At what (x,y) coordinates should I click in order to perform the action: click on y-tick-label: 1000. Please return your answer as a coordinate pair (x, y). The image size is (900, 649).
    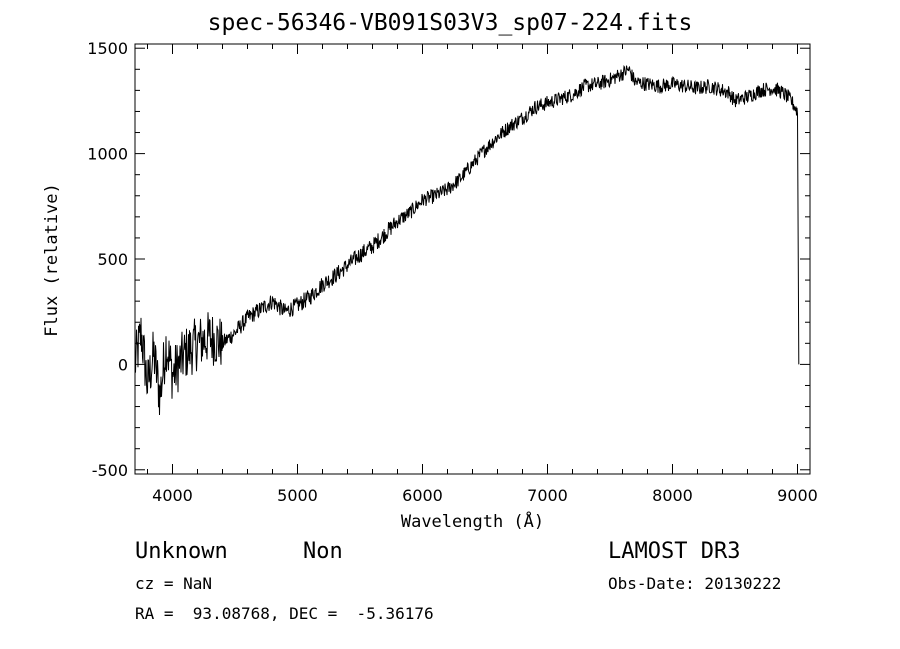
    Looking at the image, I should click on (107, 154).